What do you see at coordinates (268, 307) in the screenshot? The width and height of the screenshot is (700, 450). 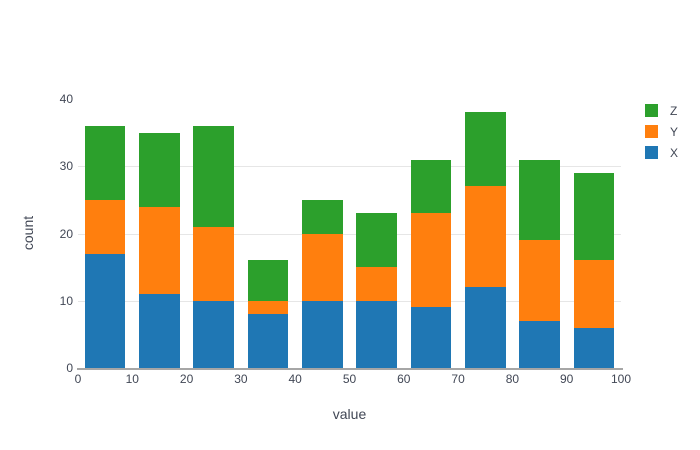 I see `bar-segment-y-bin3` at bounding box center [268, 307].